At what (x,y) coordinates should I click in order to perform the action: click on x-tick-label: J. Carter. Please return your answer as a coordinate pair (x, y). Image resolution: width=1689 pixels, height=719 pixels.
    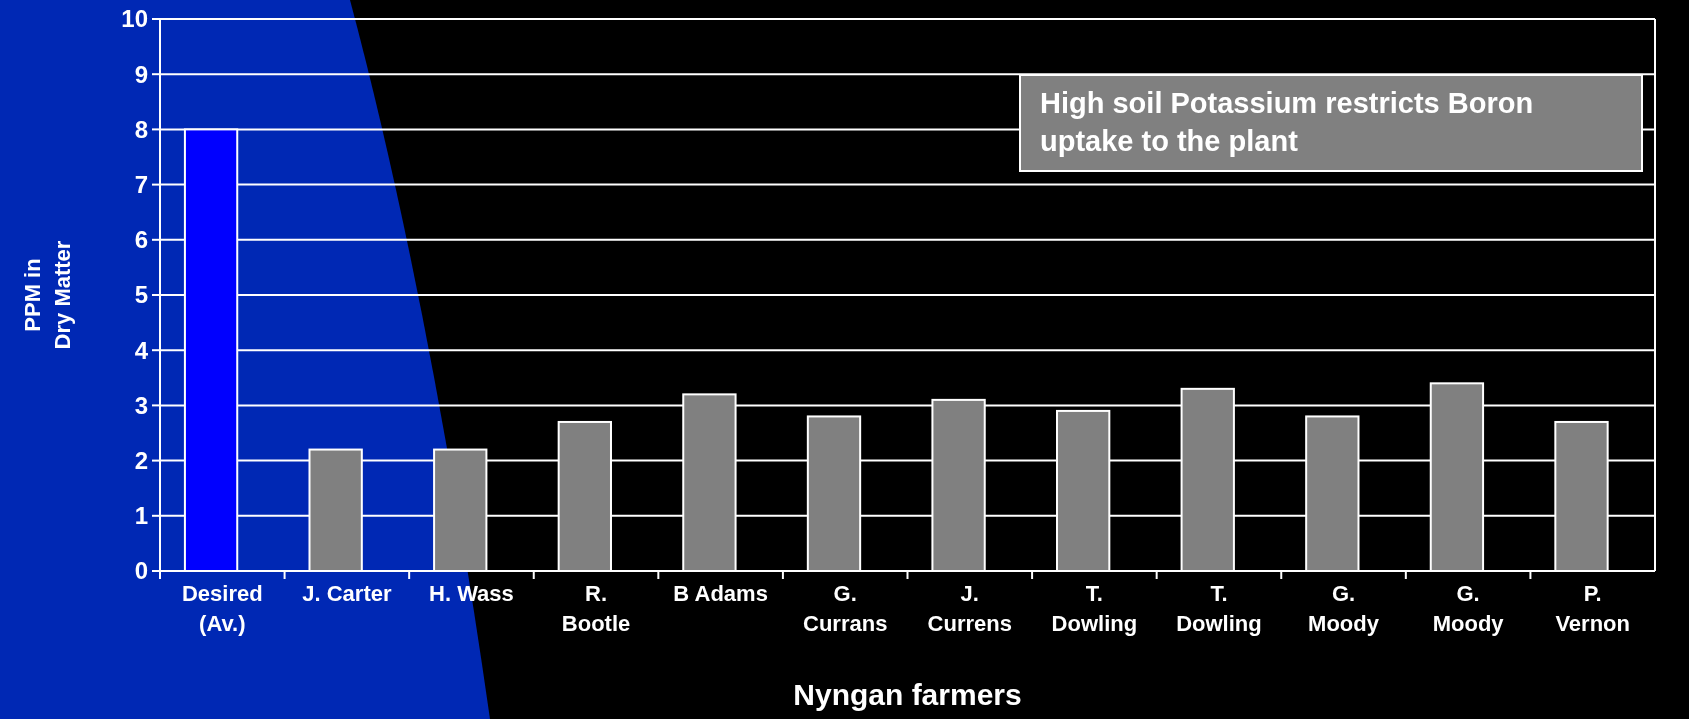
    Looking at the image, I should click on (347, 593).